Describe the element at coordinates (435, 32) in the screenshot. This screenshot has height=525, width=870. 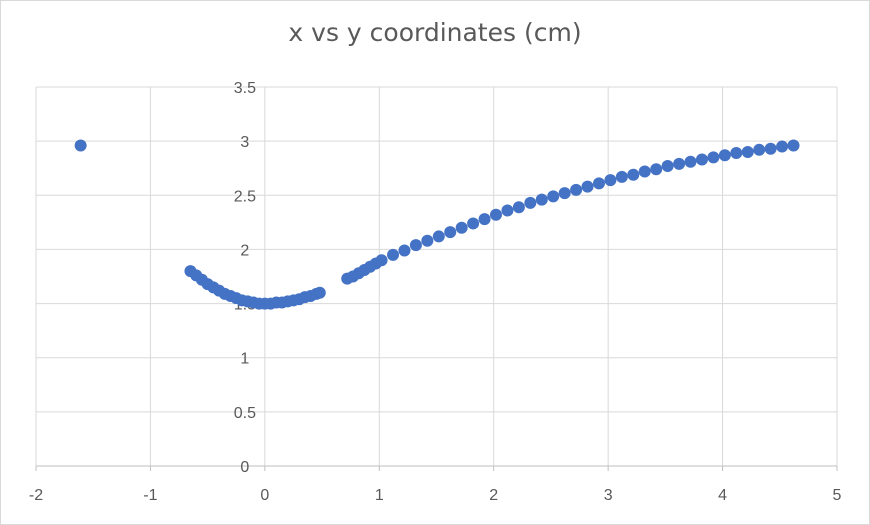
I see `chart-title: x vs y coordinates (cm)` at that location.